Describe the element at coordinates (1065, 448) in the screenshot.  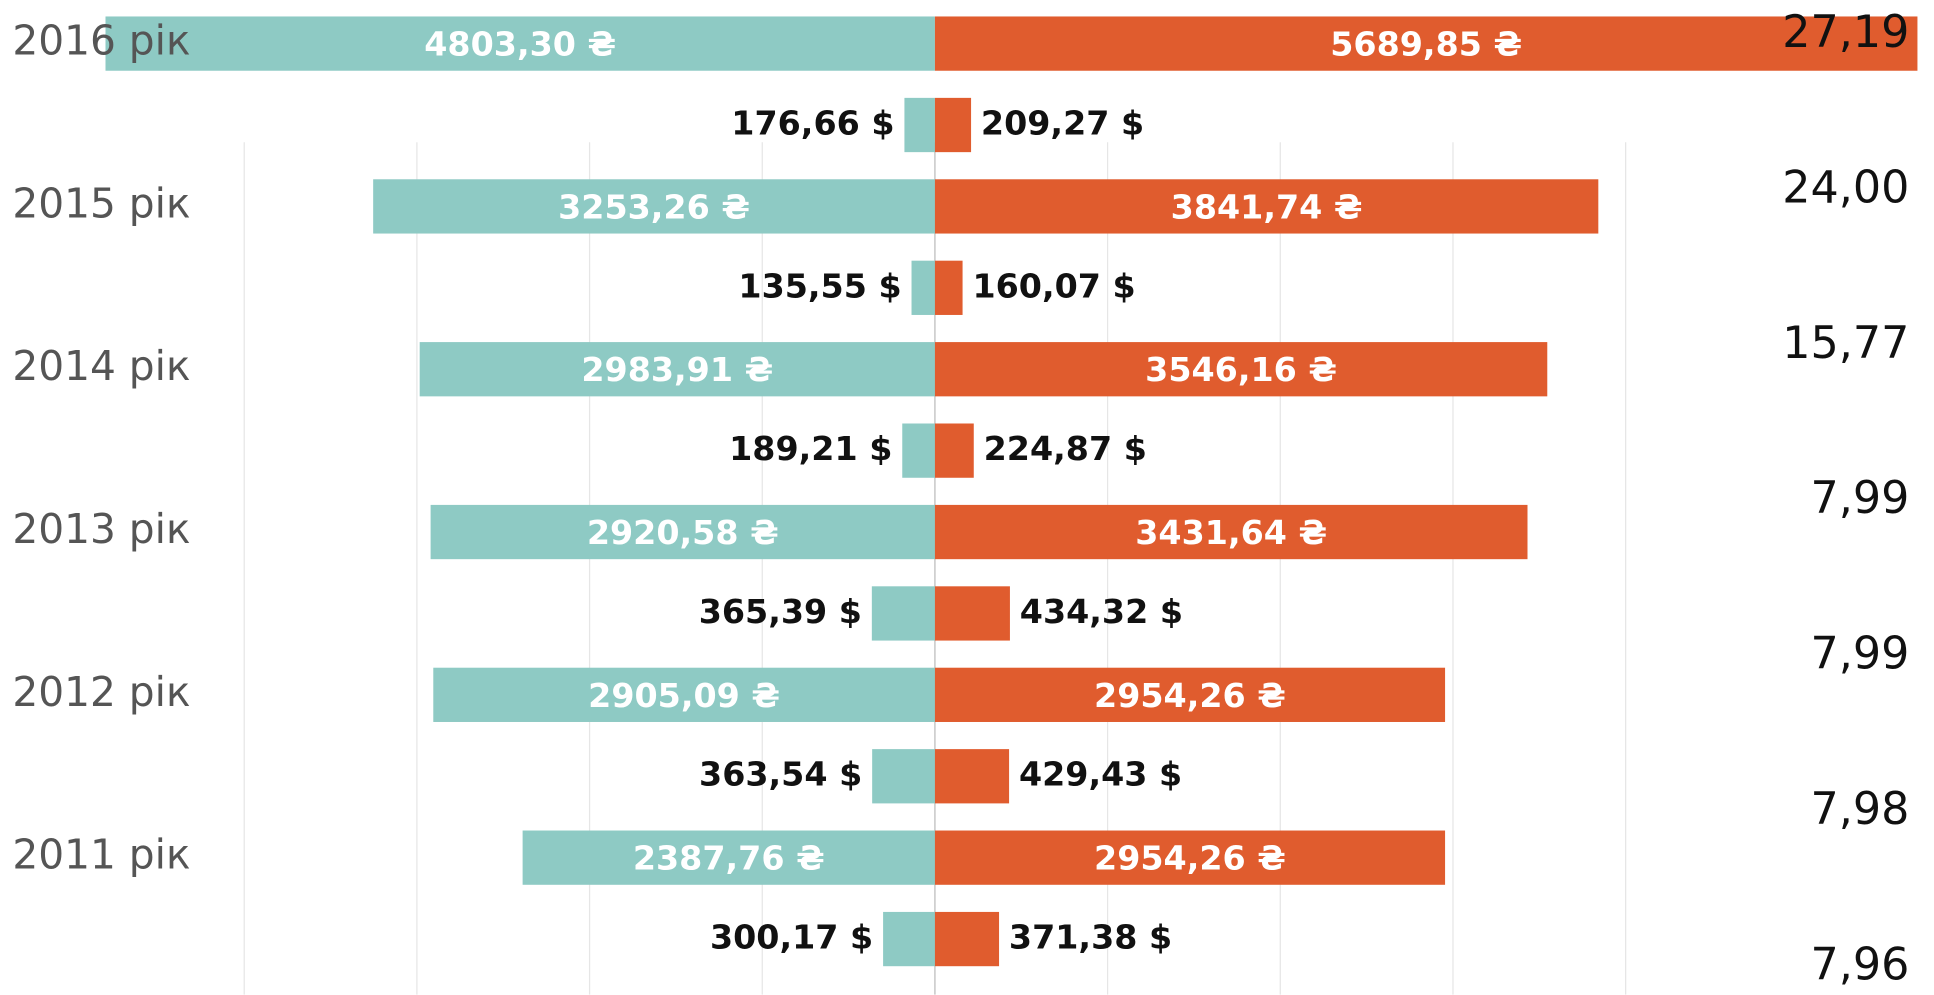
I see `value-label: 224,87 $` at that location.